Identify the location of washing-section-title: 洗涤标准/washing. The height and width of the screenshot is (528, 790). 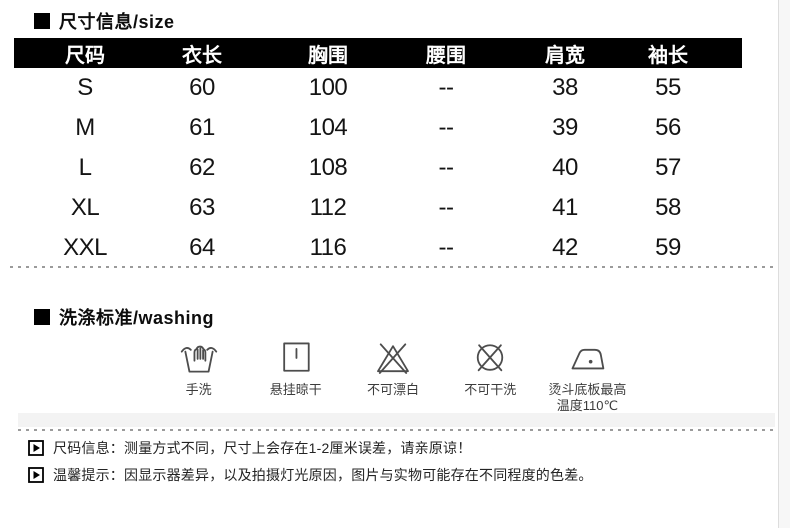
(137, 318).